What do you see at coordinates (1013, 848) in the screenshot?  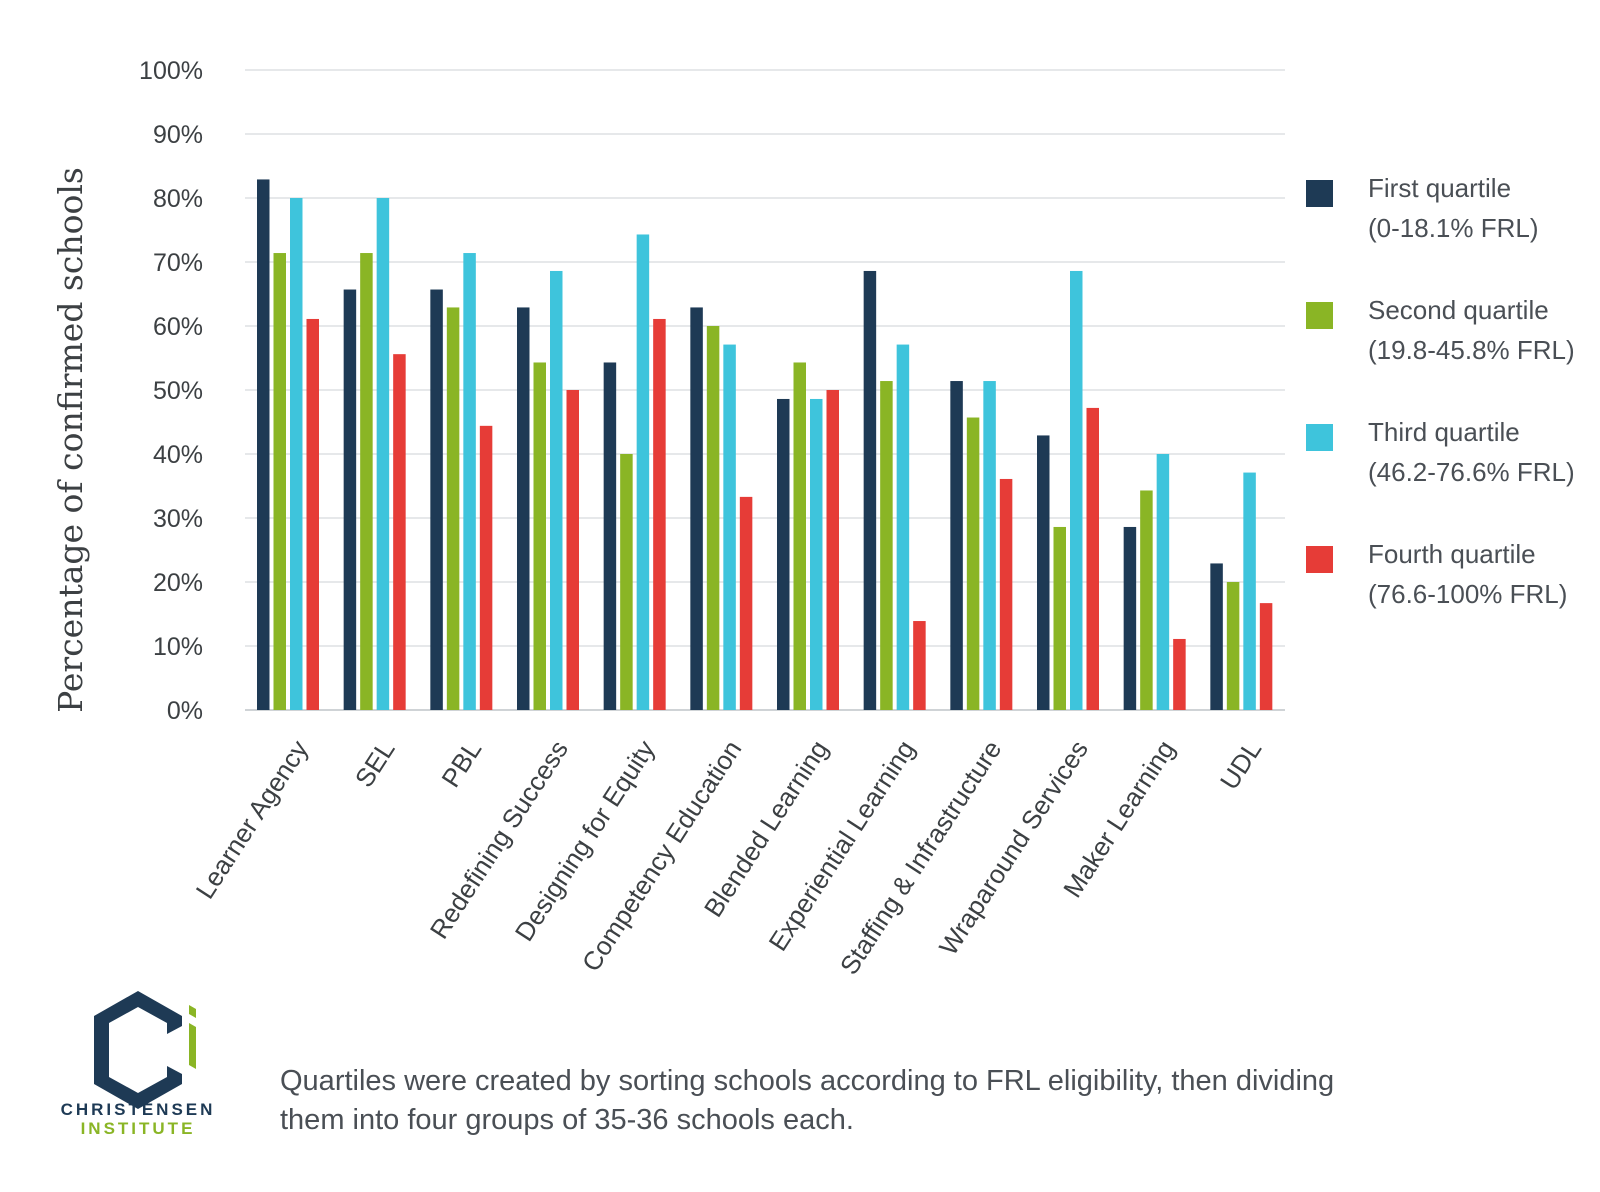 I see `x-tick-label: Wraparound Services` at bounding box center [1013, 848].